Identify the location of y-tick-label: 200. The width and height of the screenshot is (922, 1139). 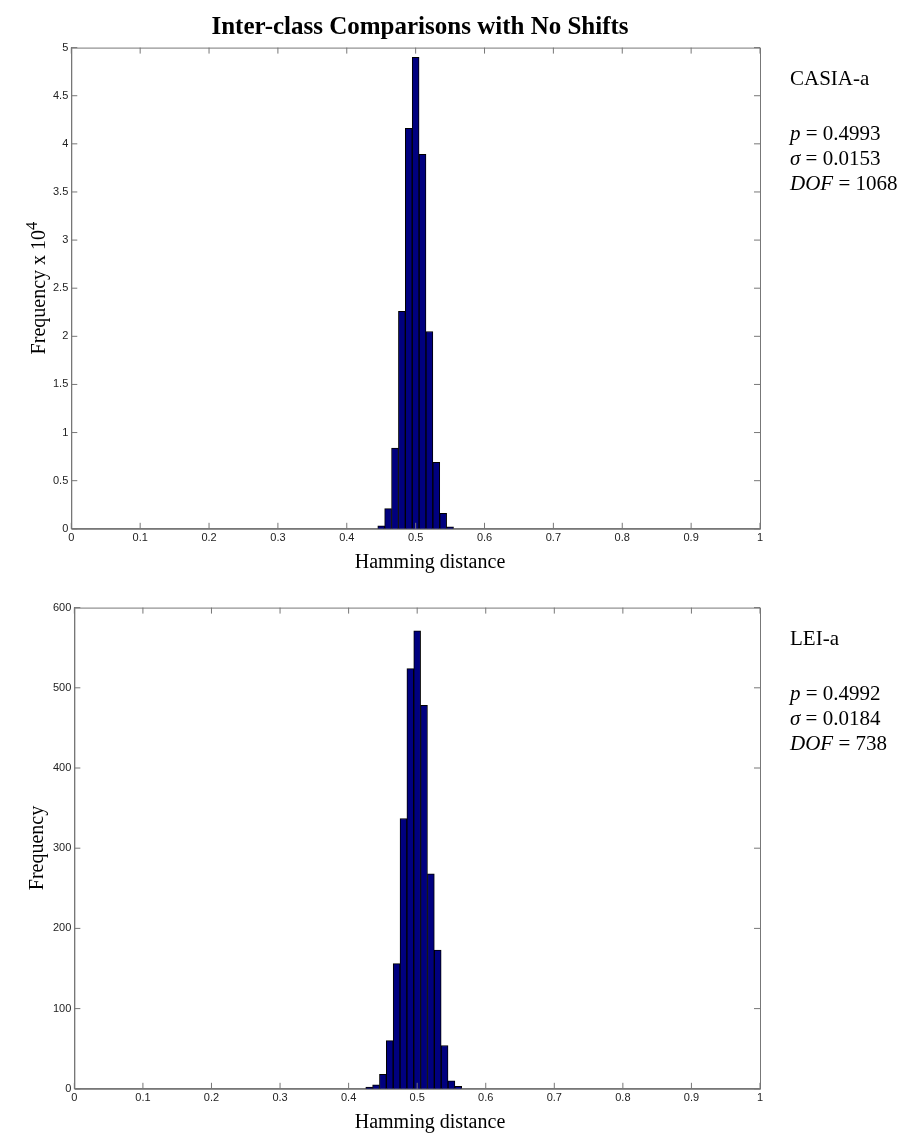
(62, 927).